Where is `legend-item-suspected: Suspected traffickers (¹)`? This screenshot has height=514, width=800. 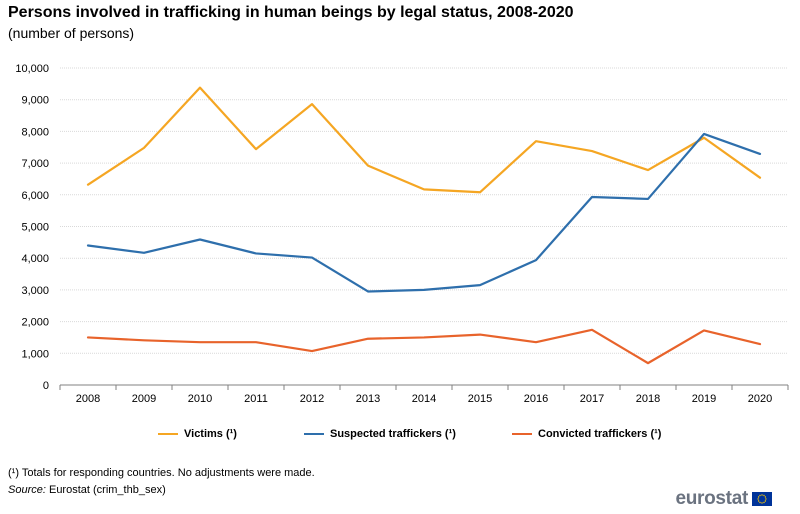 legend-item-suspected: Suspected traffickers (¹) is located at coordinates (380, 434).